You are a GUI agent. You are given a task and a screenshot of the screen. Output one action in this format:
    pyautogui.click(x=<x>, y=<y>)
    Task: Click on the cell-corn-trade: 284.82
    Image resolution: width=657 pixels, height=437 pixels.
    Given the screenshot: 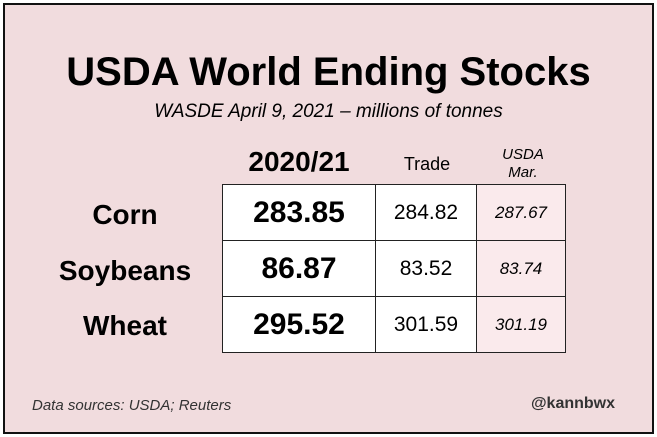 What is the action you would take?
    pyautogui.click(x=426, y=212)
    